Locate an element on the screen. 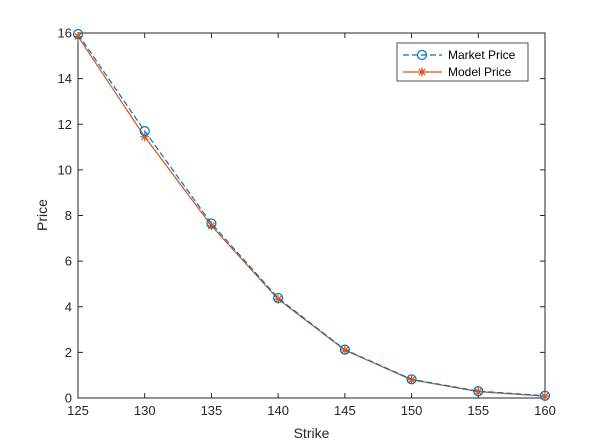 The width and height of the screenshot is (599, 447). legend: Market Price Model Price is located at coordinates (462, 62).